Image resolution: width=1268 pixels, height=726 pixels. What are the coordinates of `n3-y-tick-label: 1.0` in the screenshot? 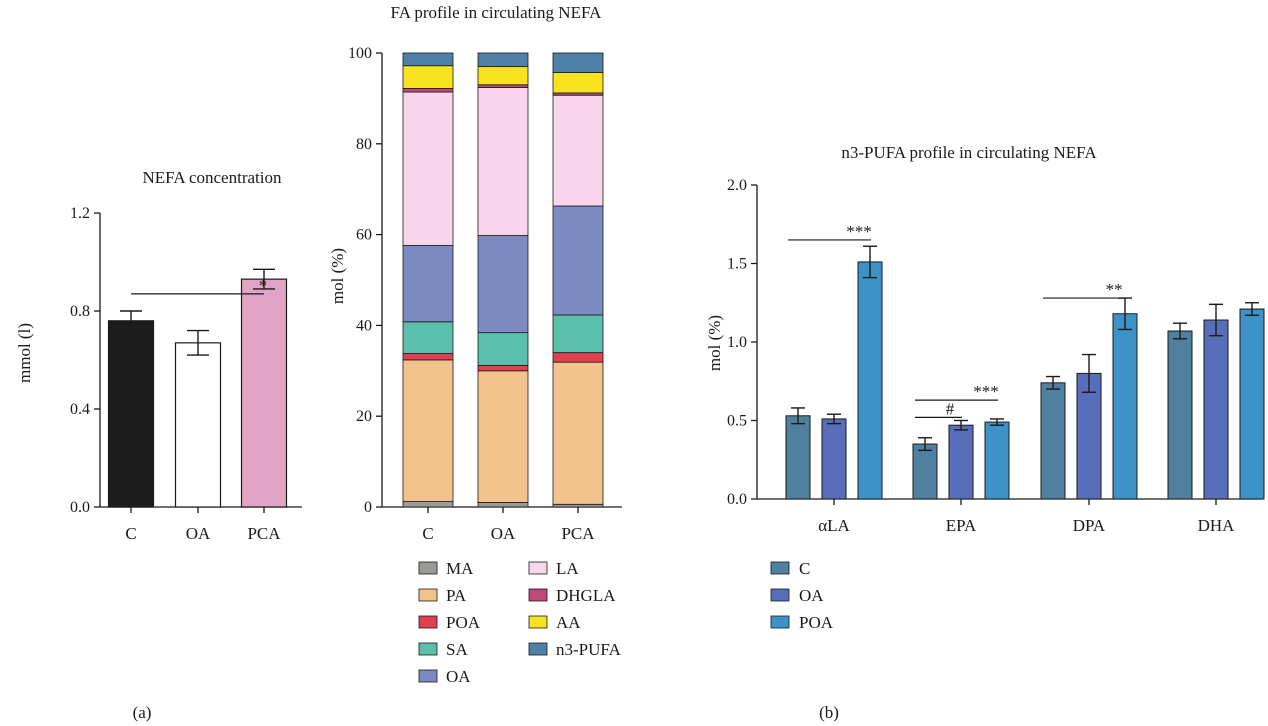 It's located at (737, 342).